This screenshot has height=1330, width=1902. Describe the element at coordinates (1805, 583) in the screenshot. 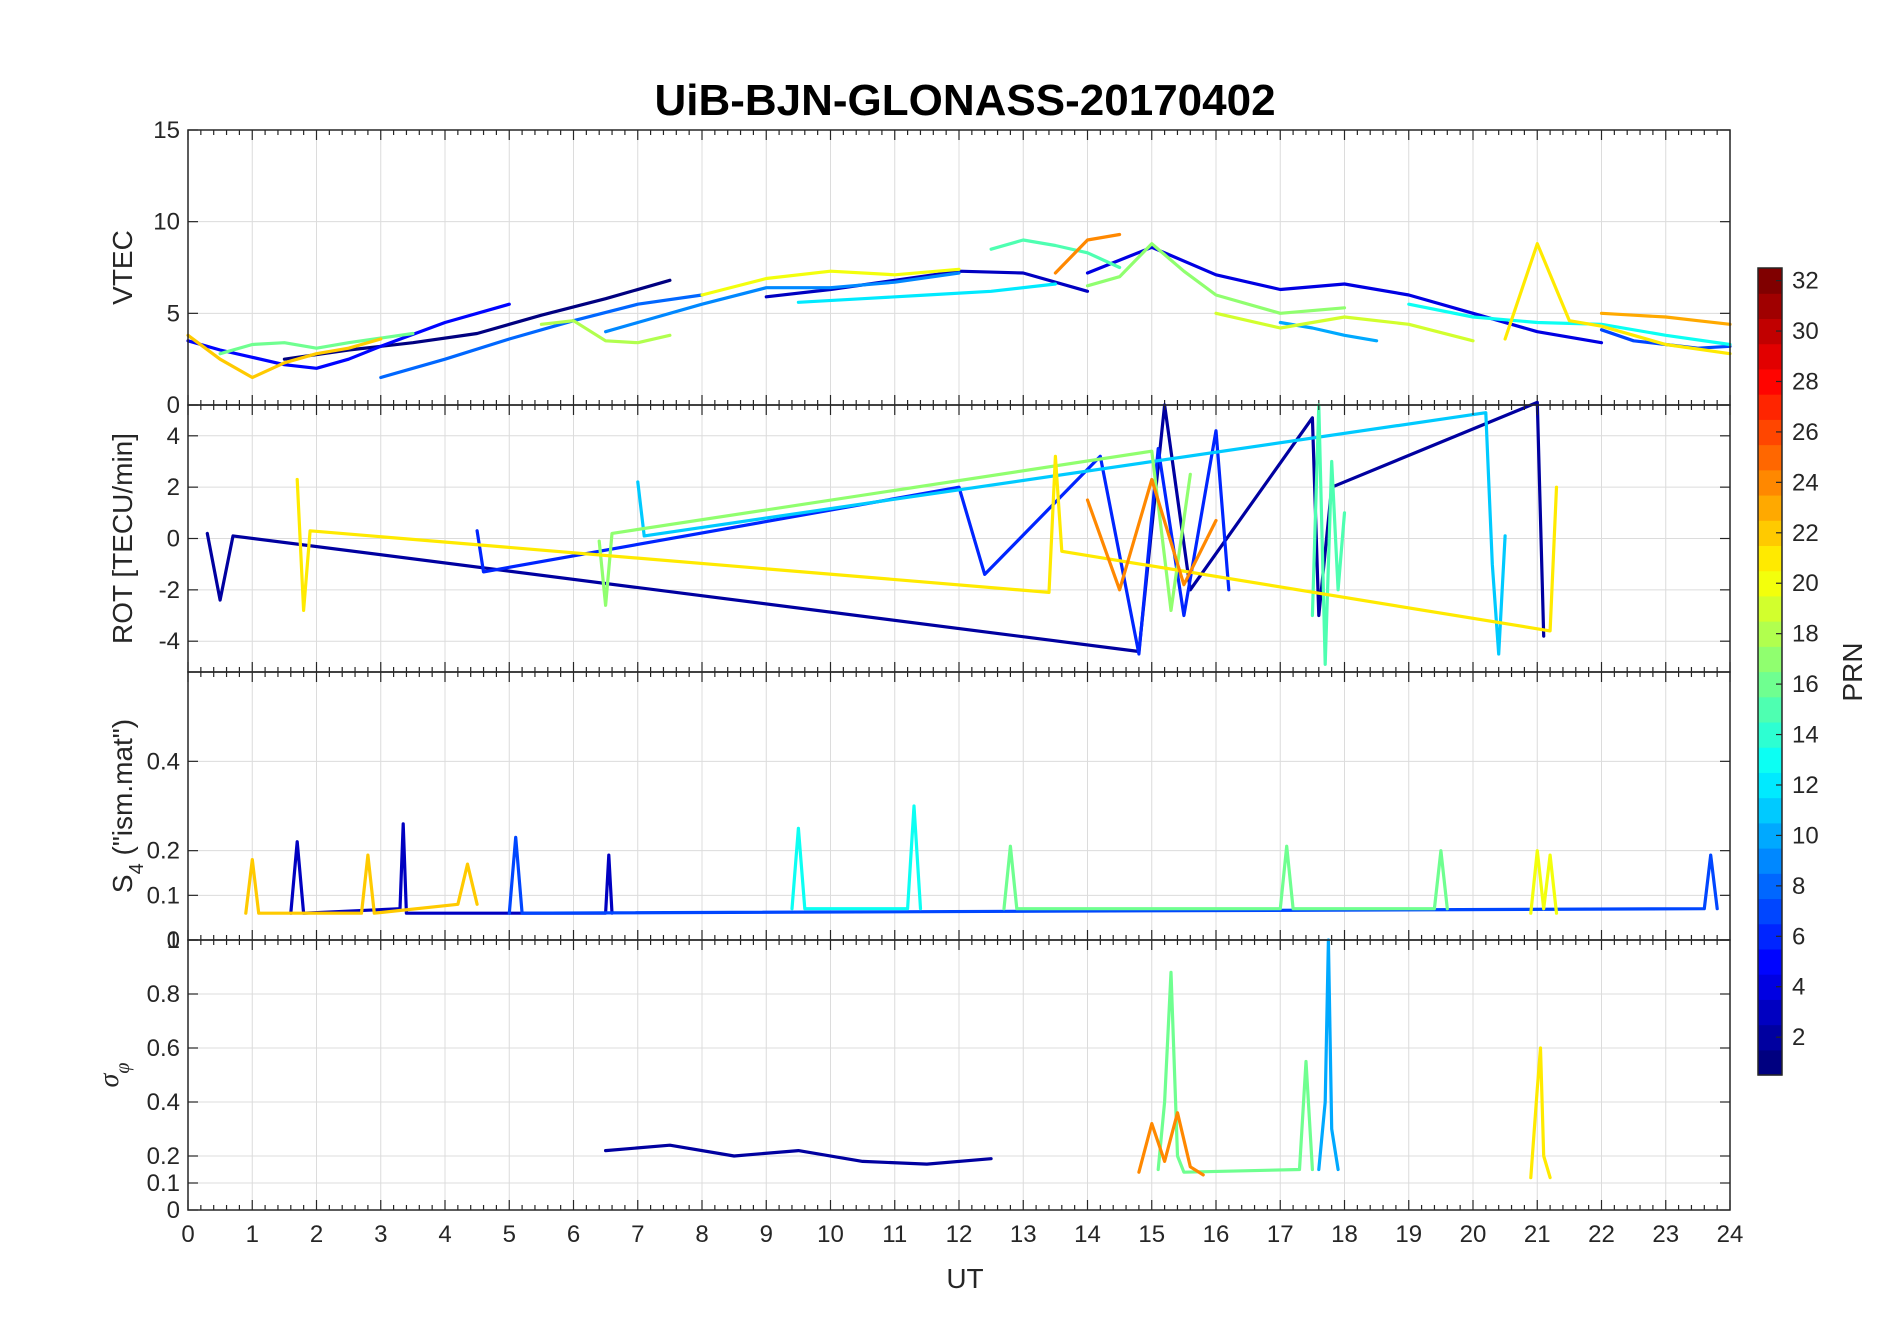

I see `colorbar-tick-label: 20` at that location.